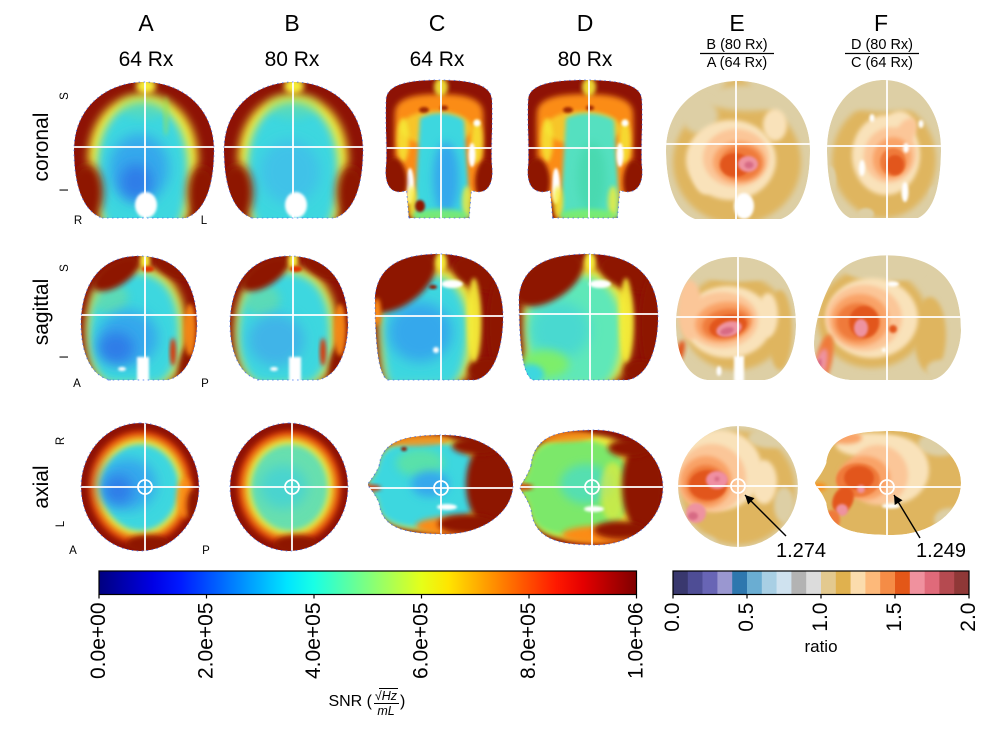 This screenshot has width=990, height=729. What do you see at coordinates (820, 617) in the screenshot?
I see `svg-text: 1.0` at bounding box center [820, 617].